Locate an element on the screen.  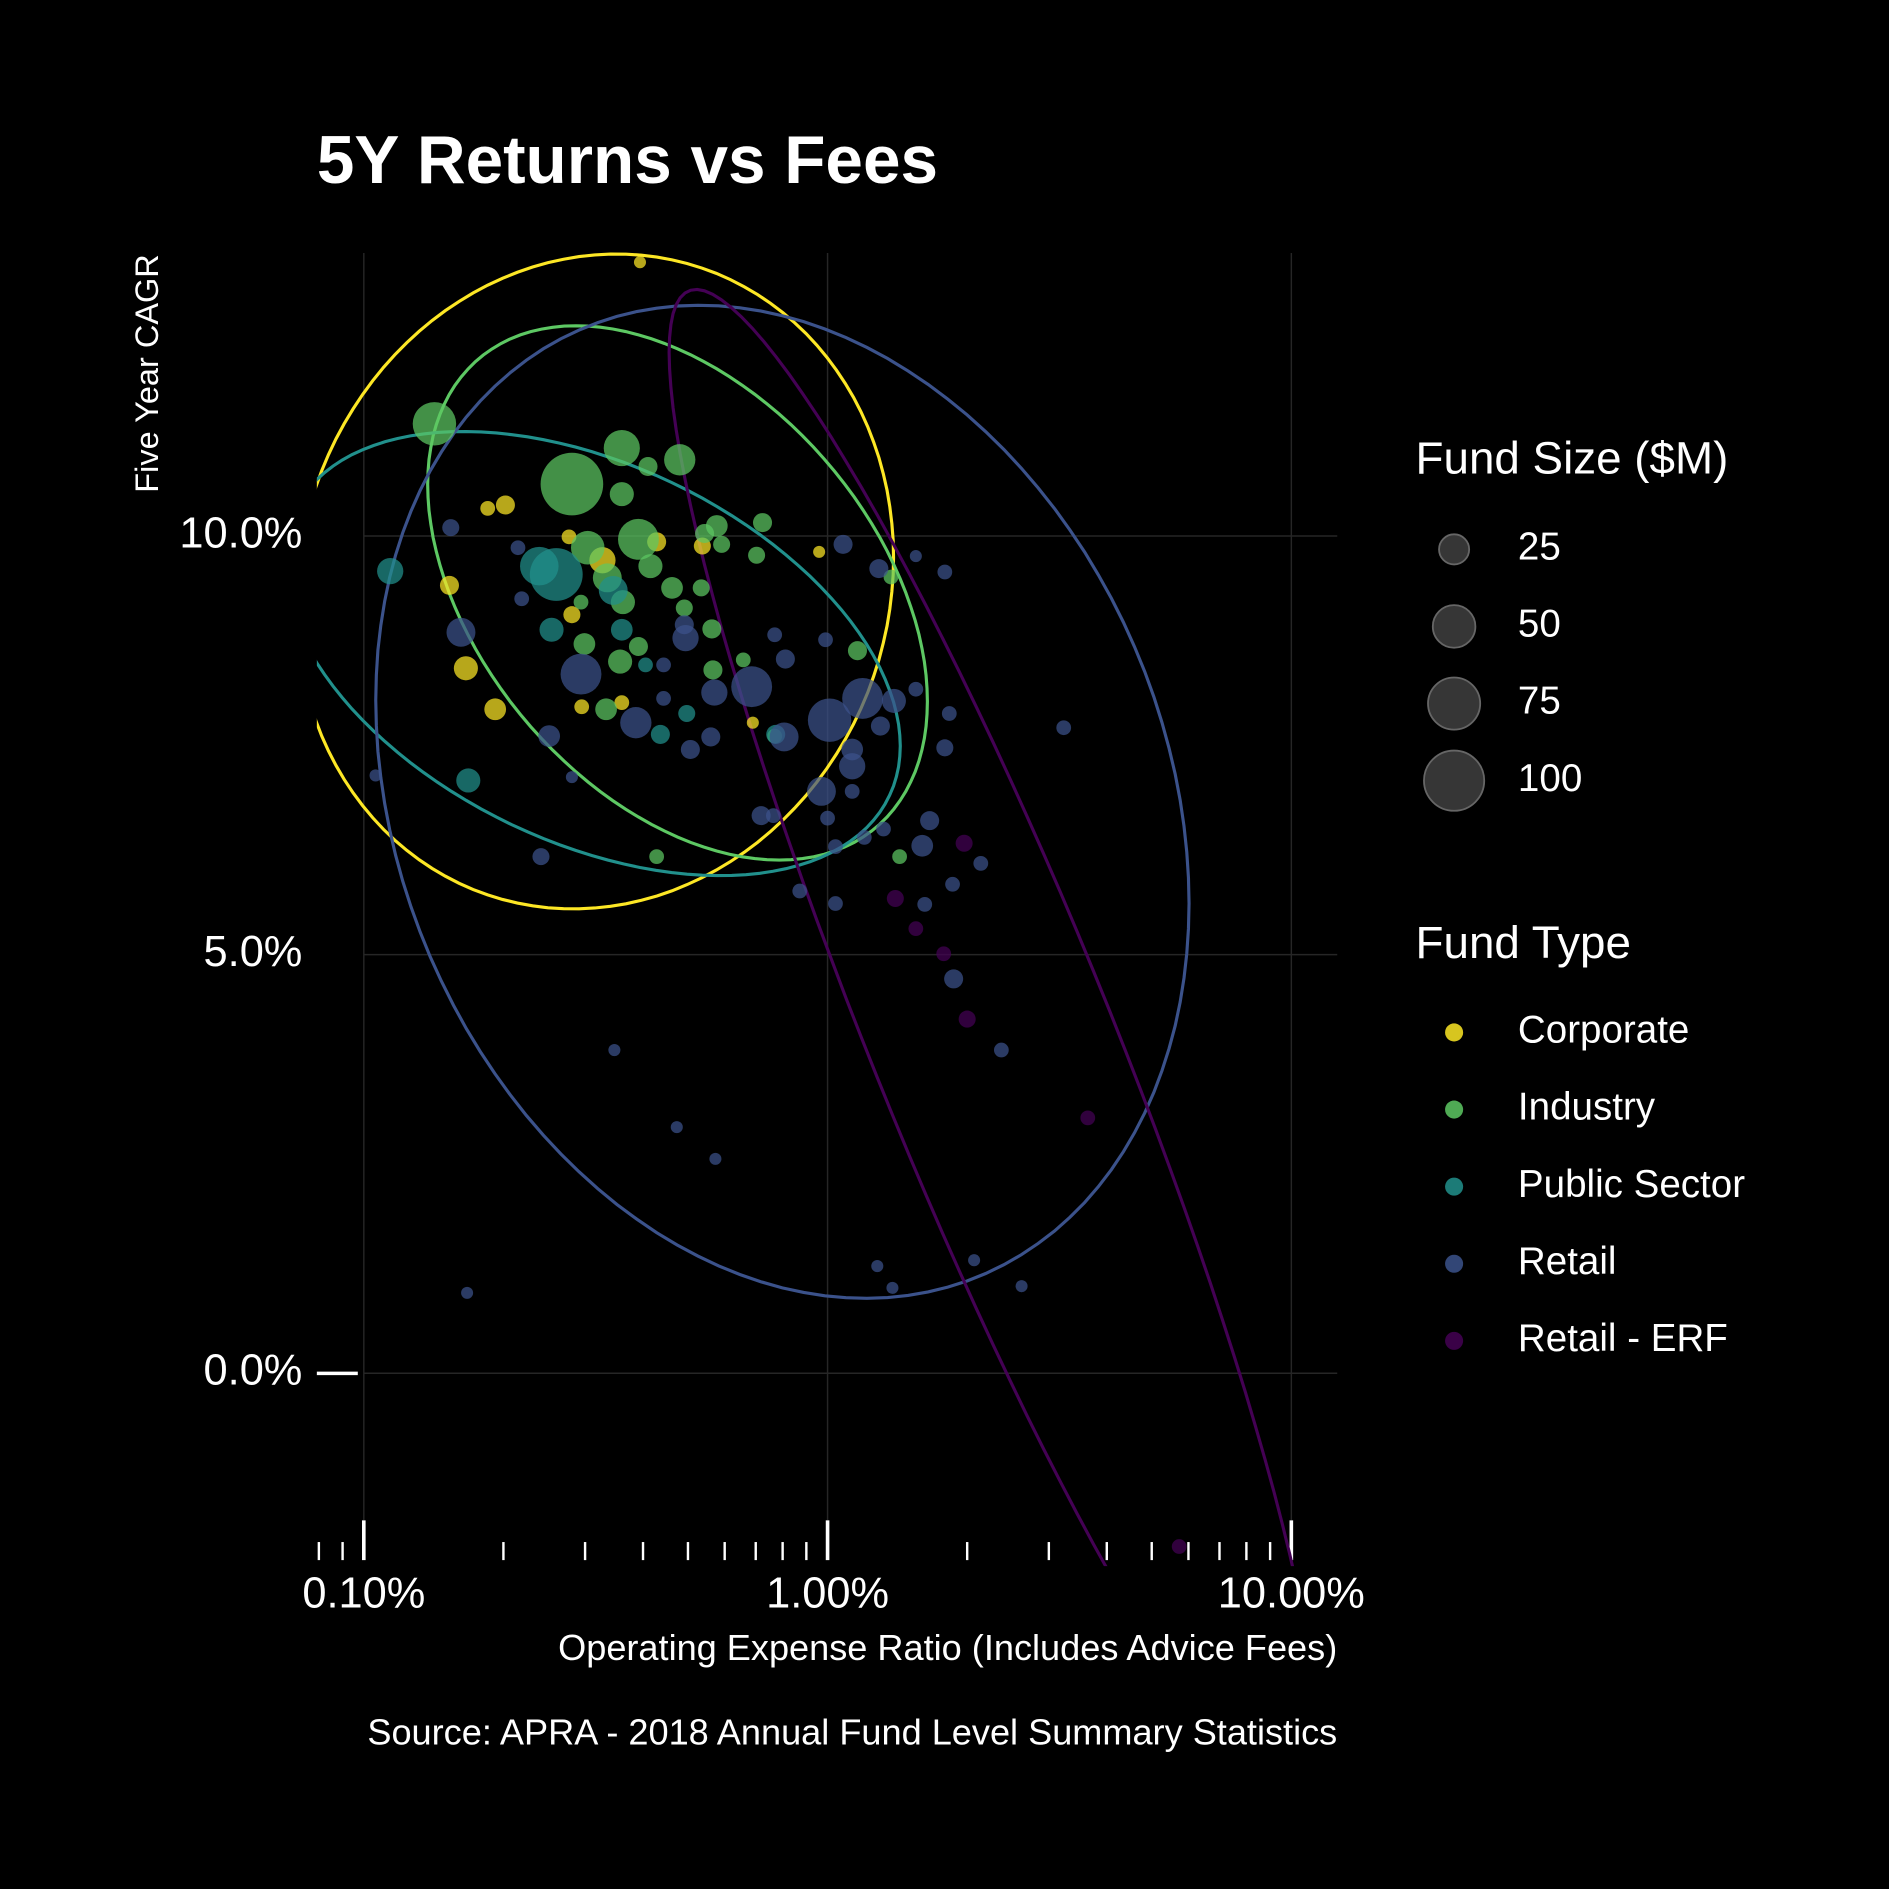
x-tick-label: 0.10% is located at coordinates (363, 1594).